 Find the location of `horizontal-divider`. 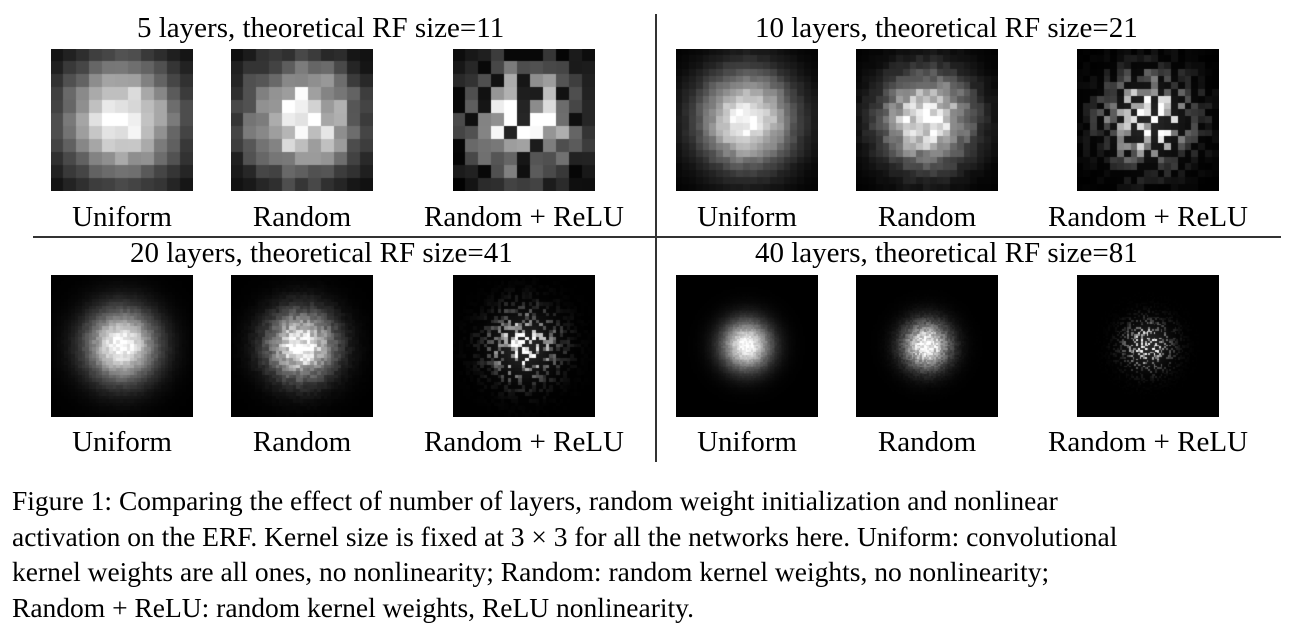

horizontal-divider is located at coordinates (657, 237).